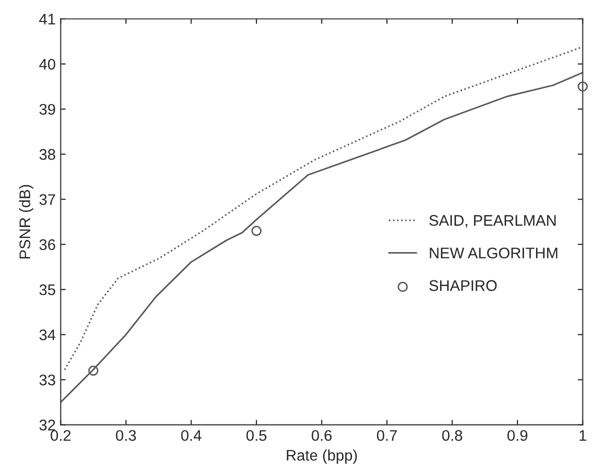  Describe the element at coordinates (47, 109) in the screenshot. I see `y-tick-label: 39` at that location.